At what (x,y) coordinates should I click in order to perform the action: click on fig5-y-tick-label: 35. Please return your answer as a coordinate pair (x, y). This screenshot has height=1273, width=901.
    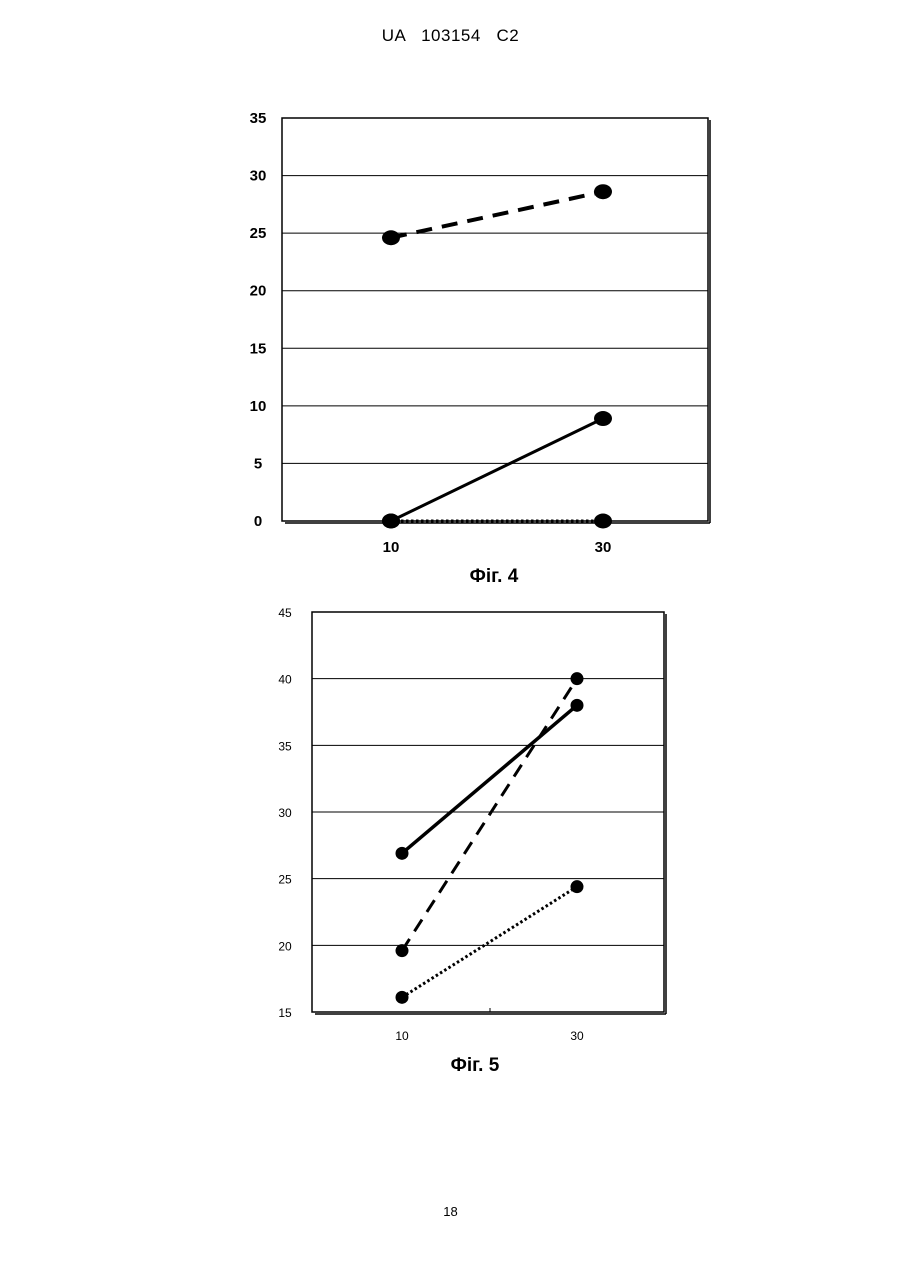
    Looking at the image, I should click on (285, 746).